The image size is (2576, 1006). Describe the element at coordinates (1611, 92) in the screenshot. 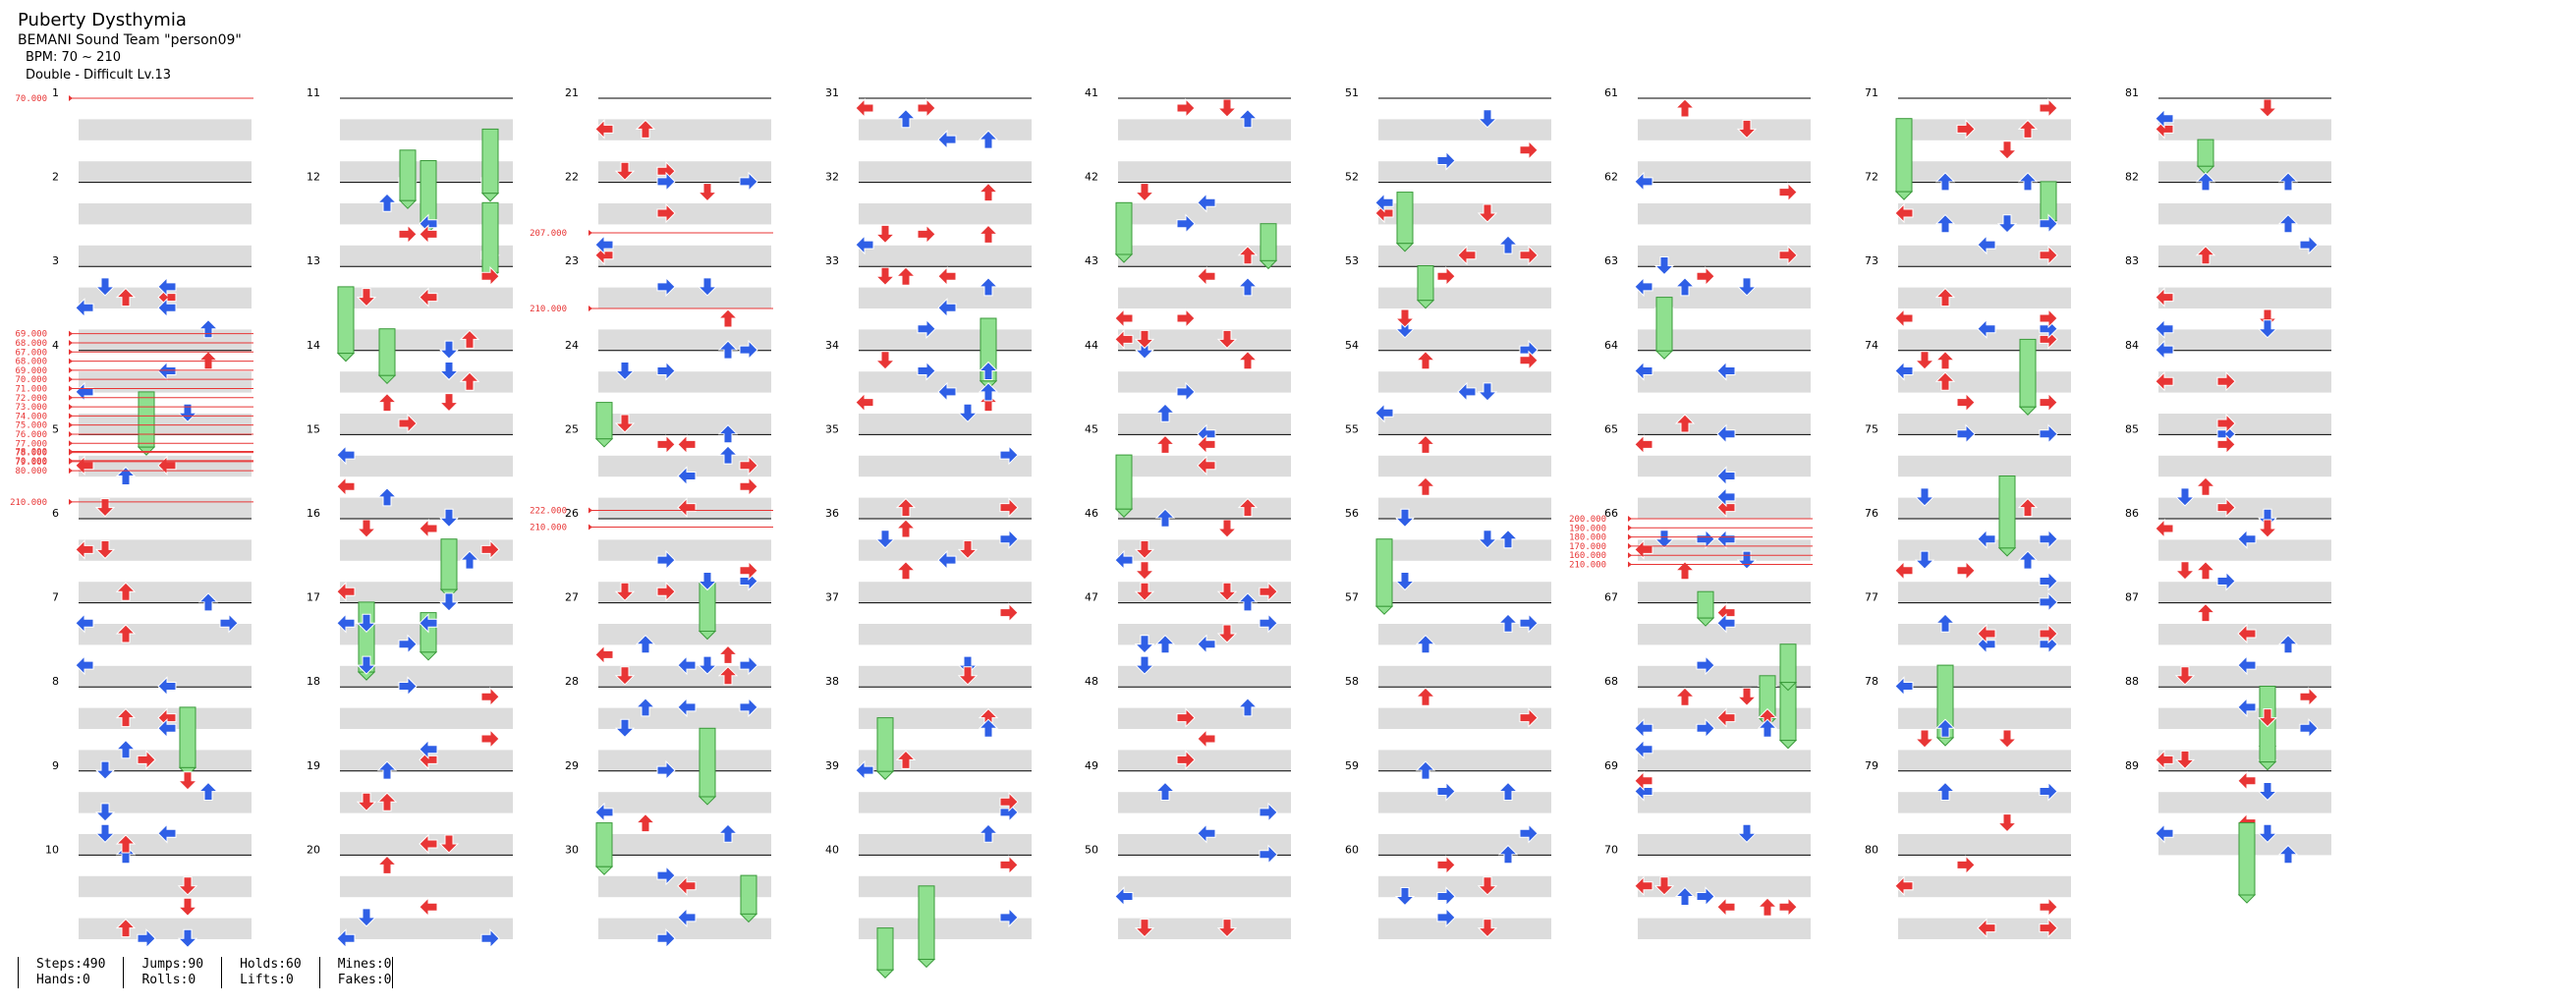

I see `measure-number: 61` at that location.